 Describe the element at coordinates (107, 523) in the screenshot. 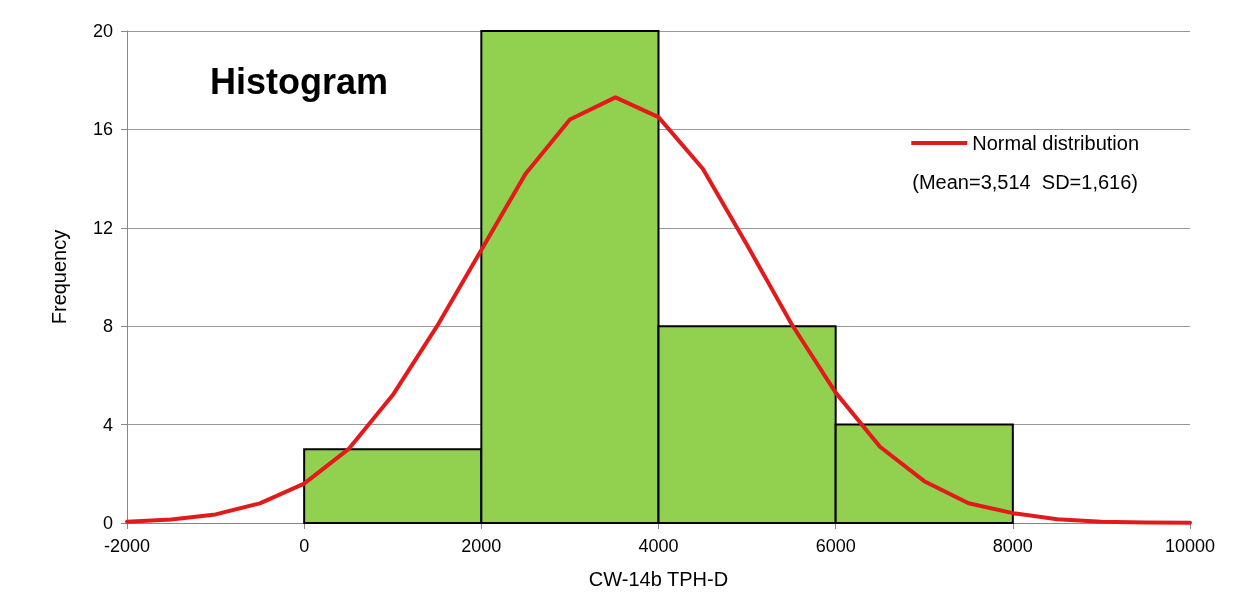

I see `y-tick-label: 0` at that location.